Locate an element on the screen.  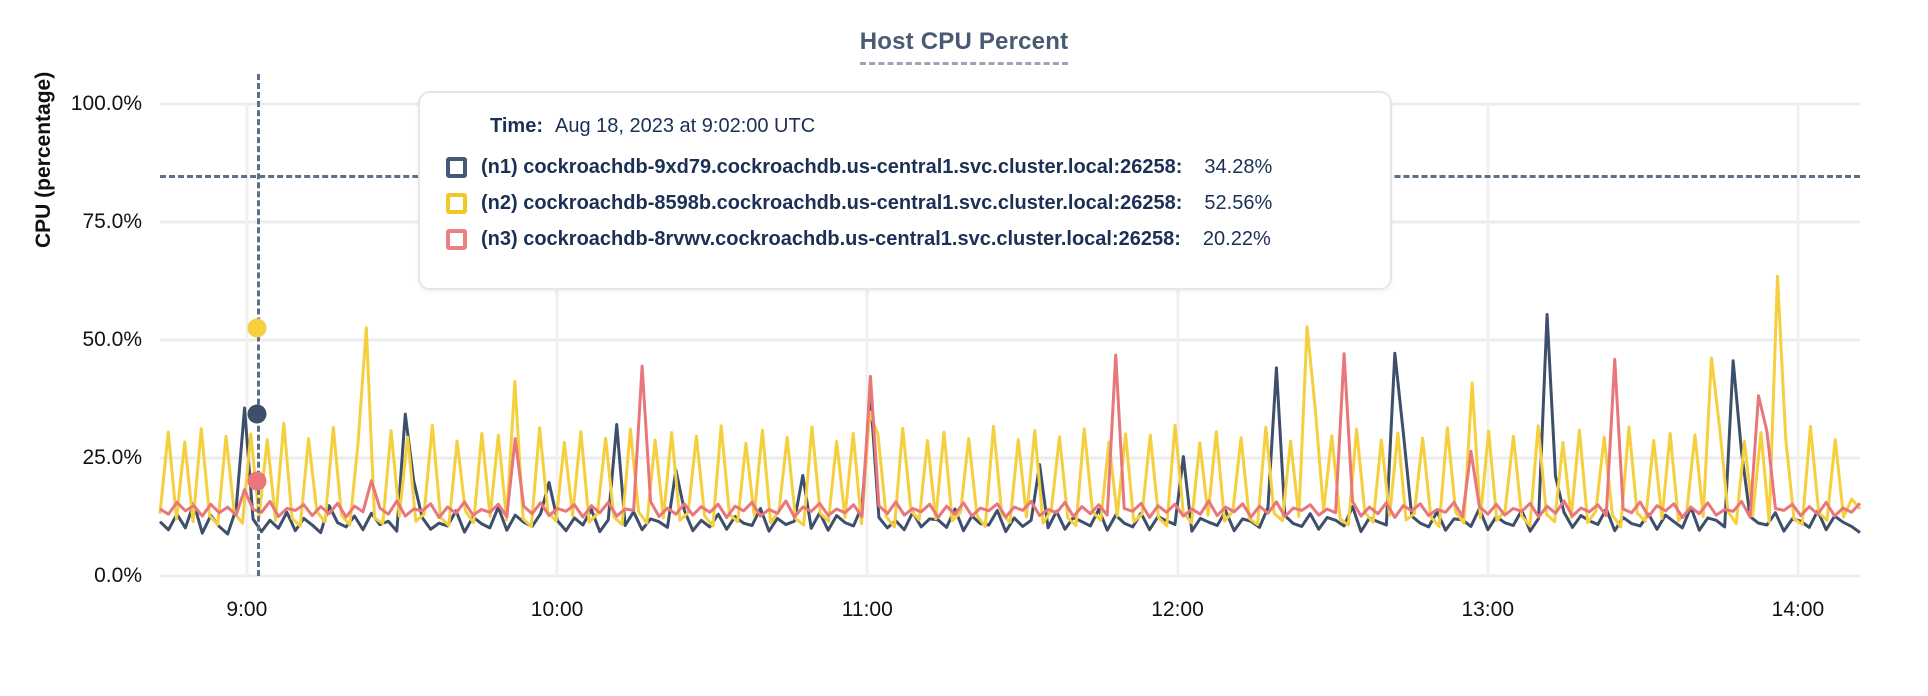
y-tick-label: 100.0% is located at coordinates (106, 103).